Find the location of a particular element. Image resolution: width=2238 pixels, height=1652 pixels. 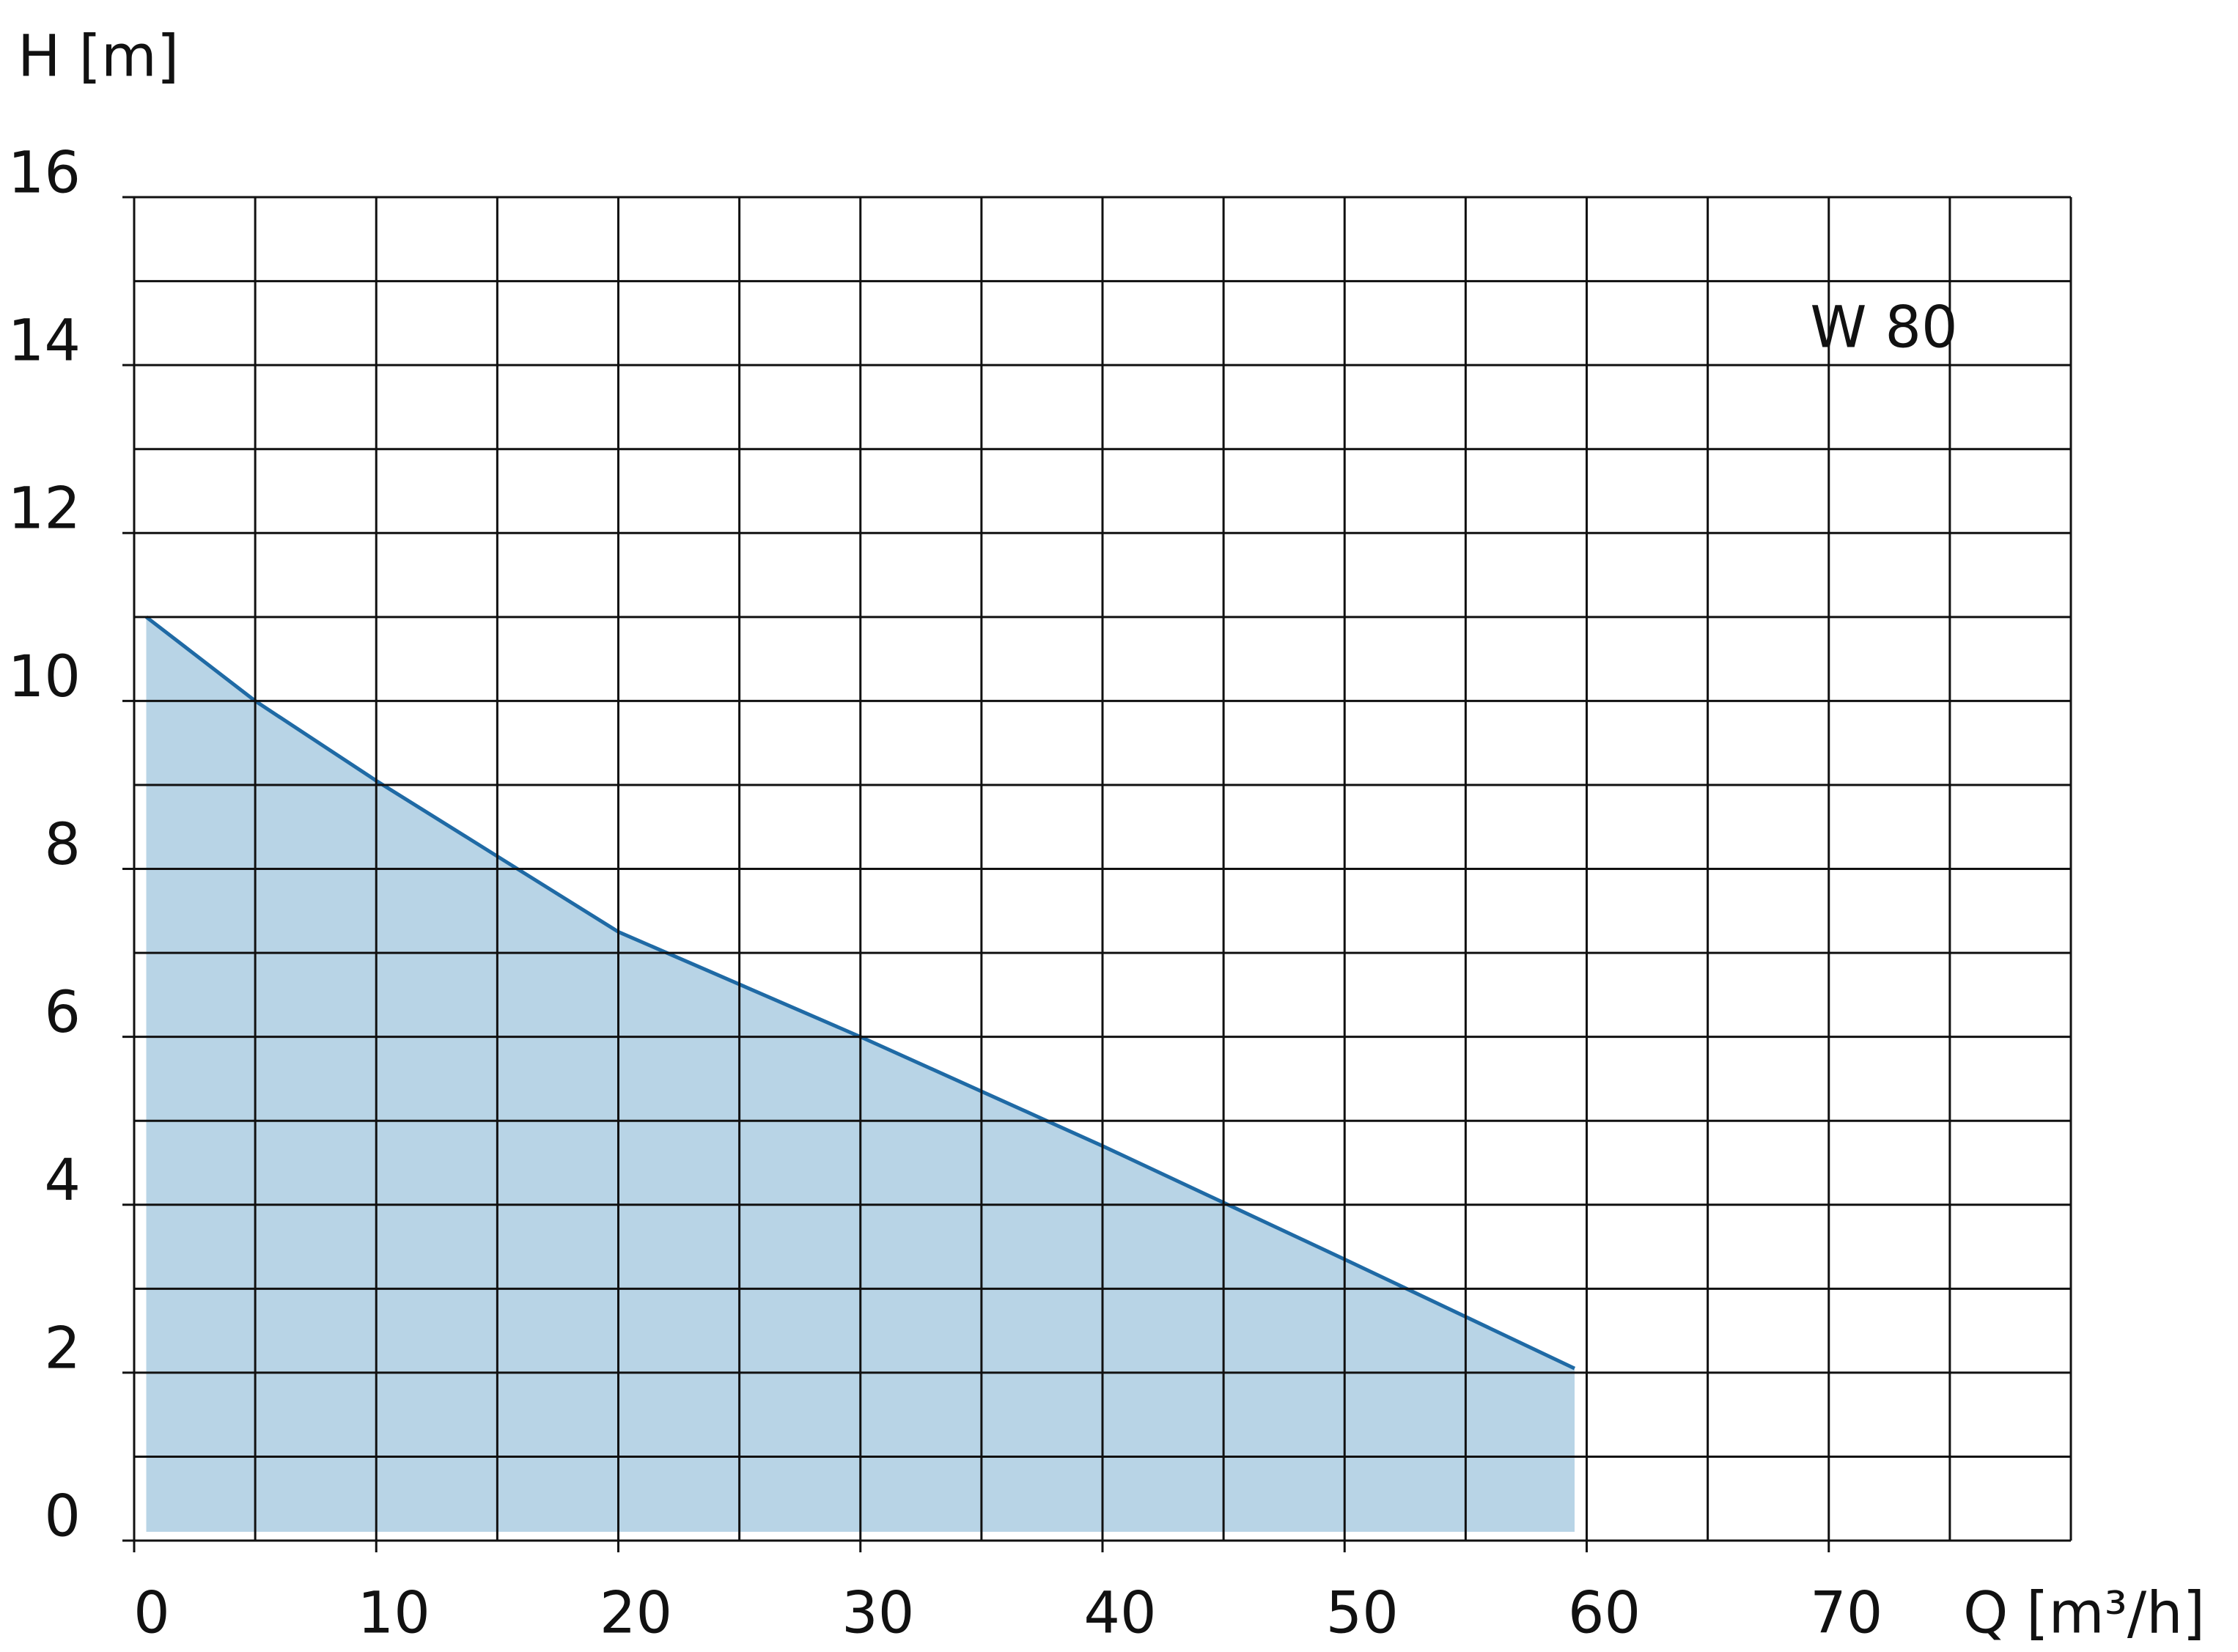

y-tick-label: 6 is located at coordinates (62, 1013).